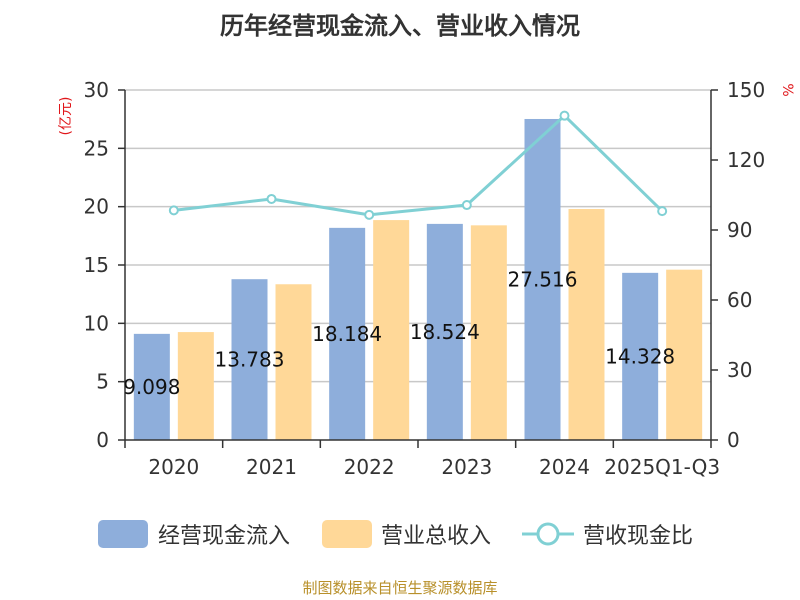 Image resolution: width=800 pixels, height=600 pixels. I want to click on bar-cash-inflow-2024, so click(542, 279).